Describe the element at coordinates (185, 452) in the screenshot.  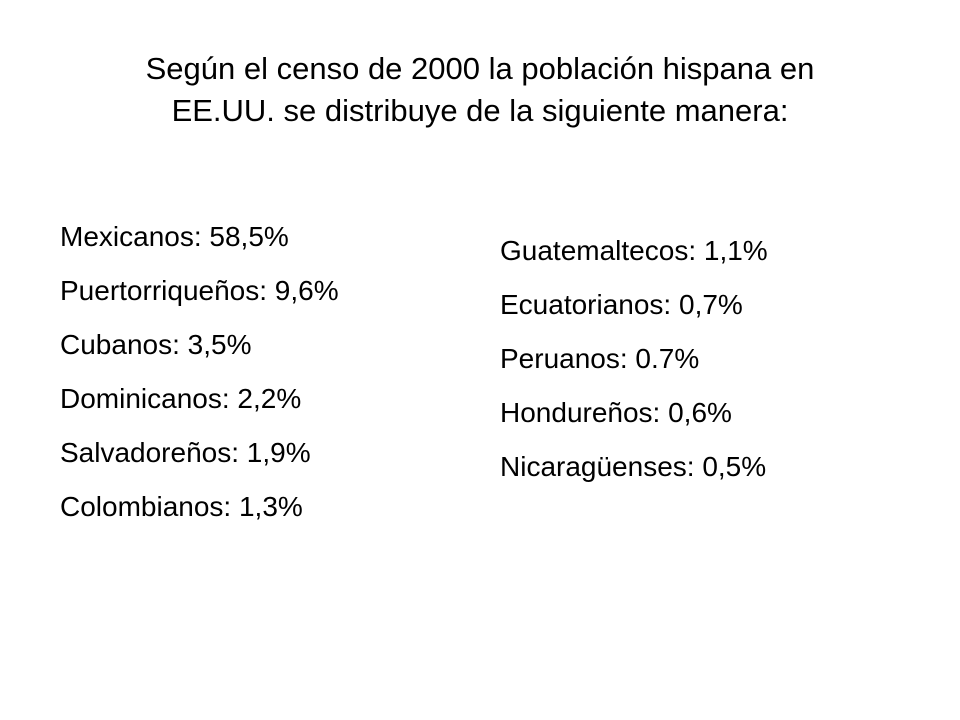
I see `list-item-salvadorenos: Salvadoreños: 1,9%` at that location.